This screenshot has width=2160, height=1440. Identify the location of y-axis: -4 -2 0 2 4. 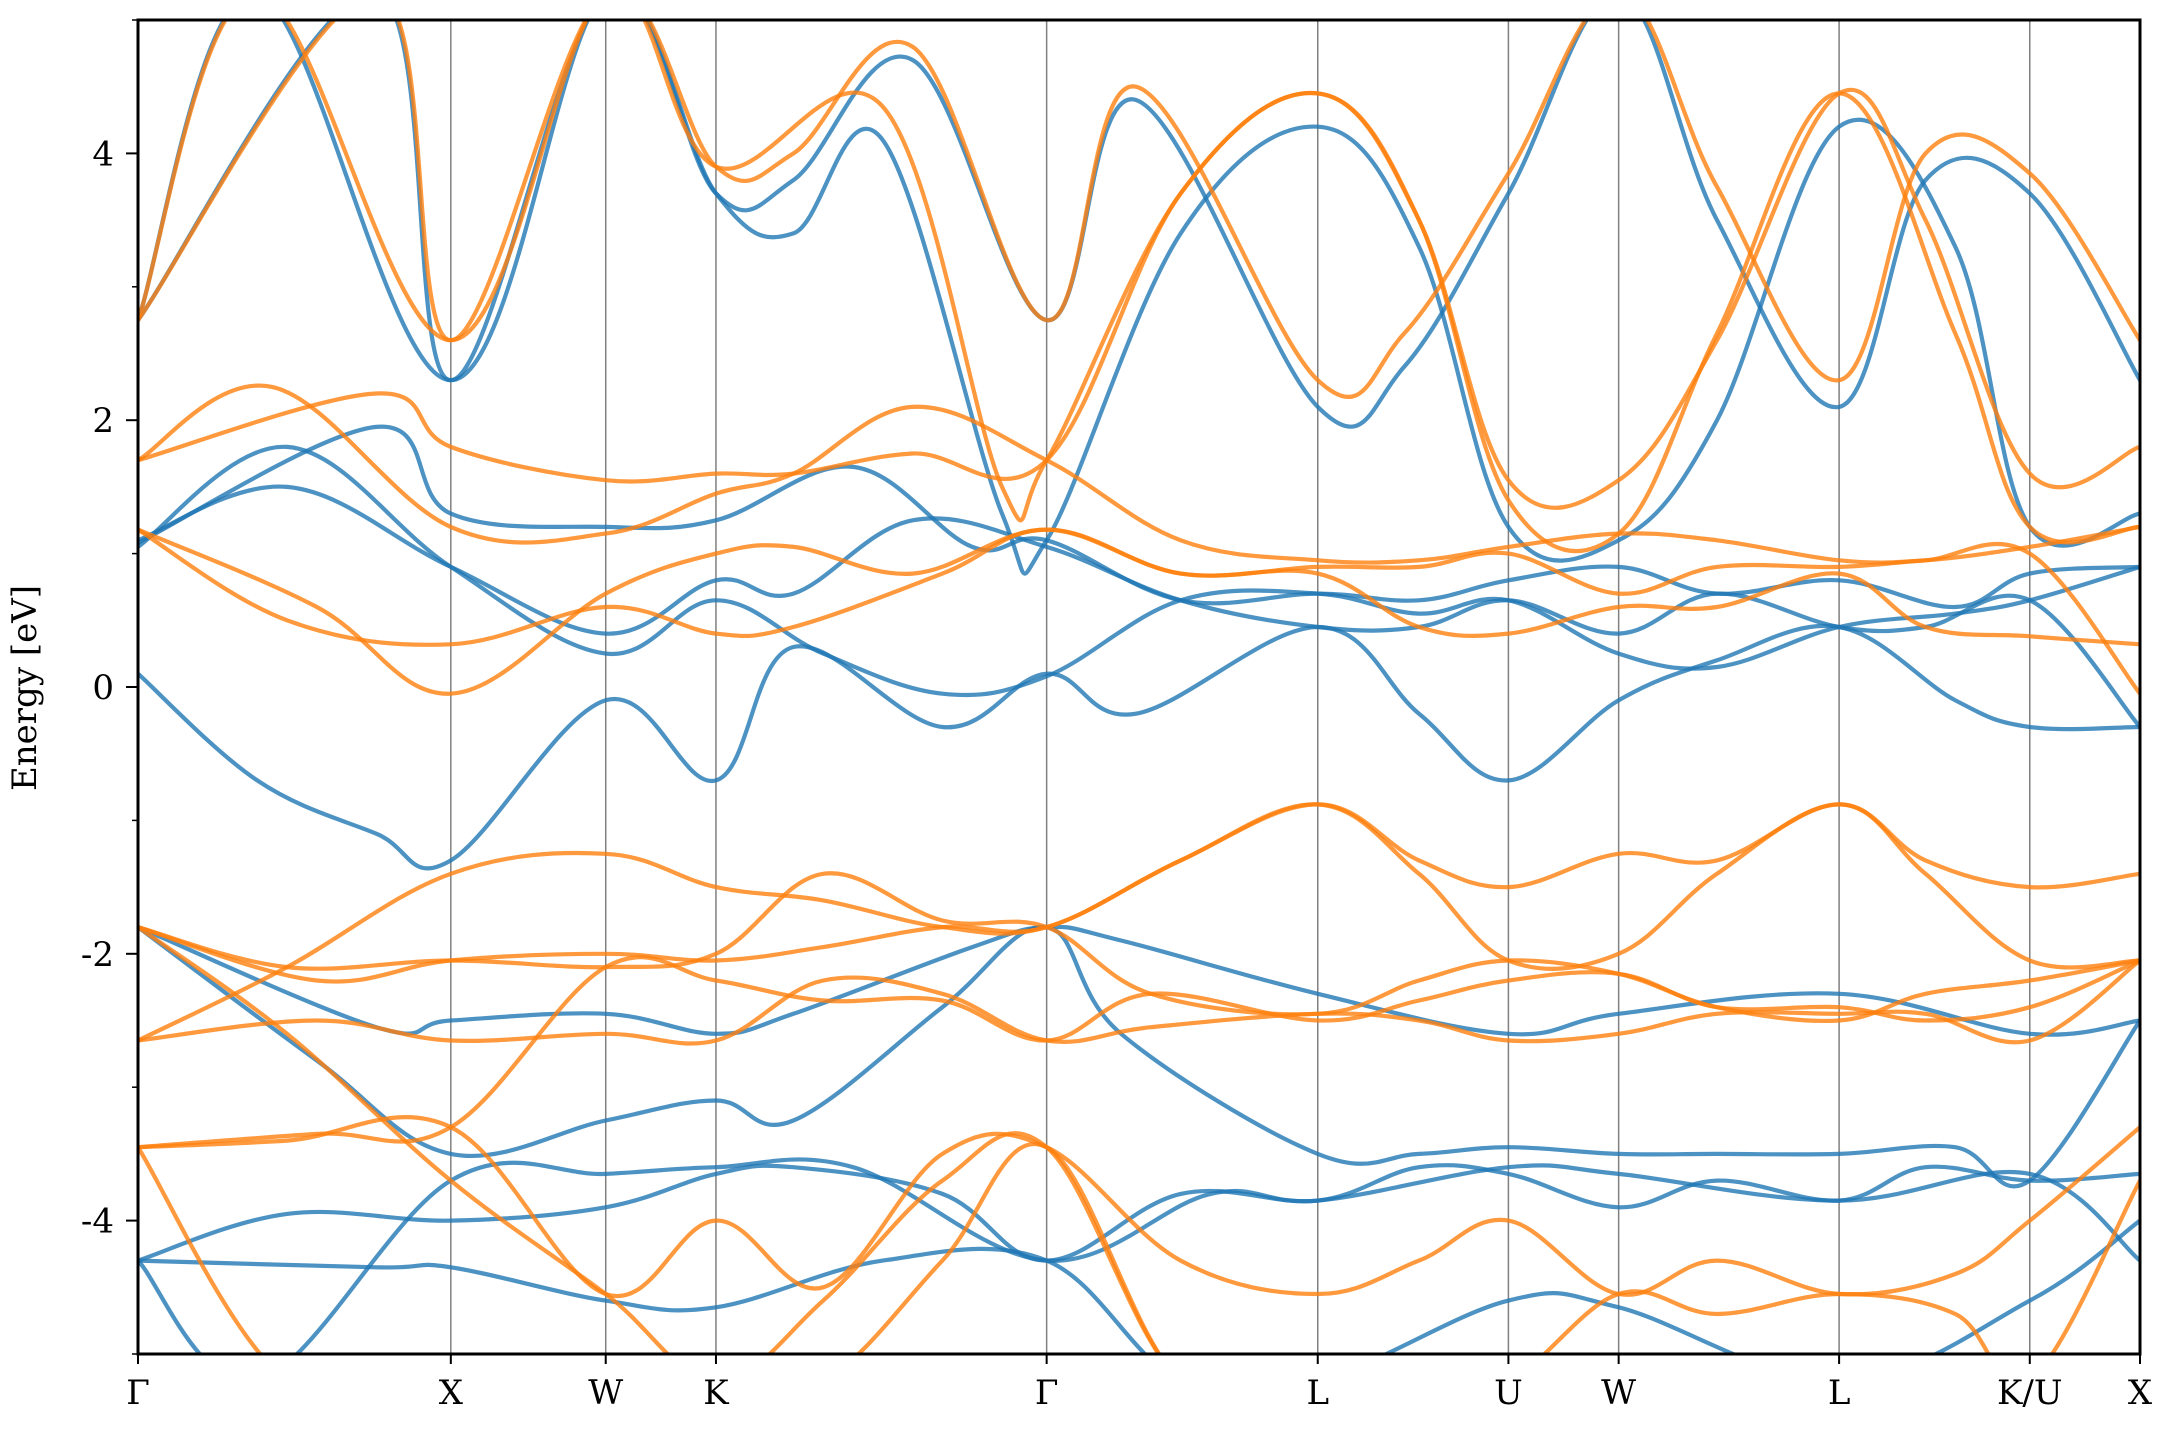
(109, 687).